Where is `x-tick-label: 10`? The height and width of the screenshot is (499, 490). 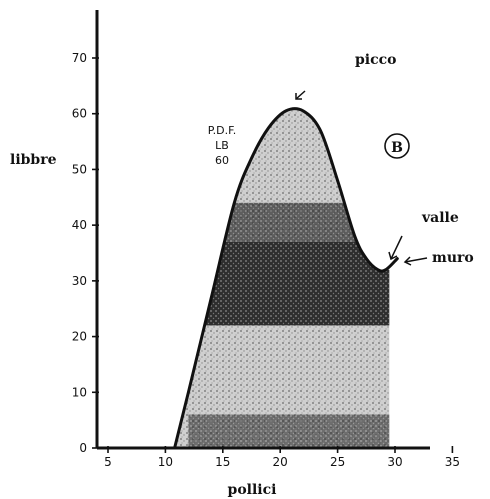 x-tick-label: 10 is located at coordinates (165, 462).